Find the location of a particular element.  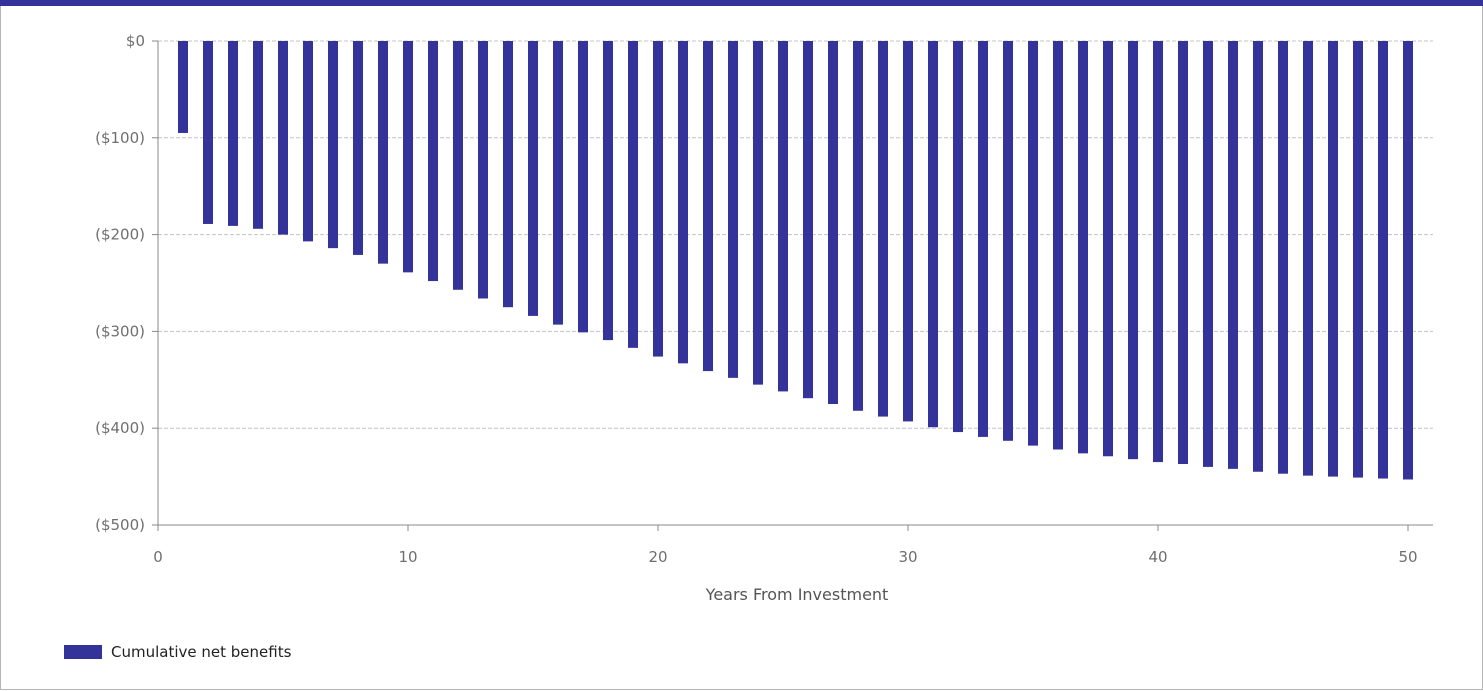

x-tick-labels: 0 10 20 30 40 50 is located at coordinates (785, 557).